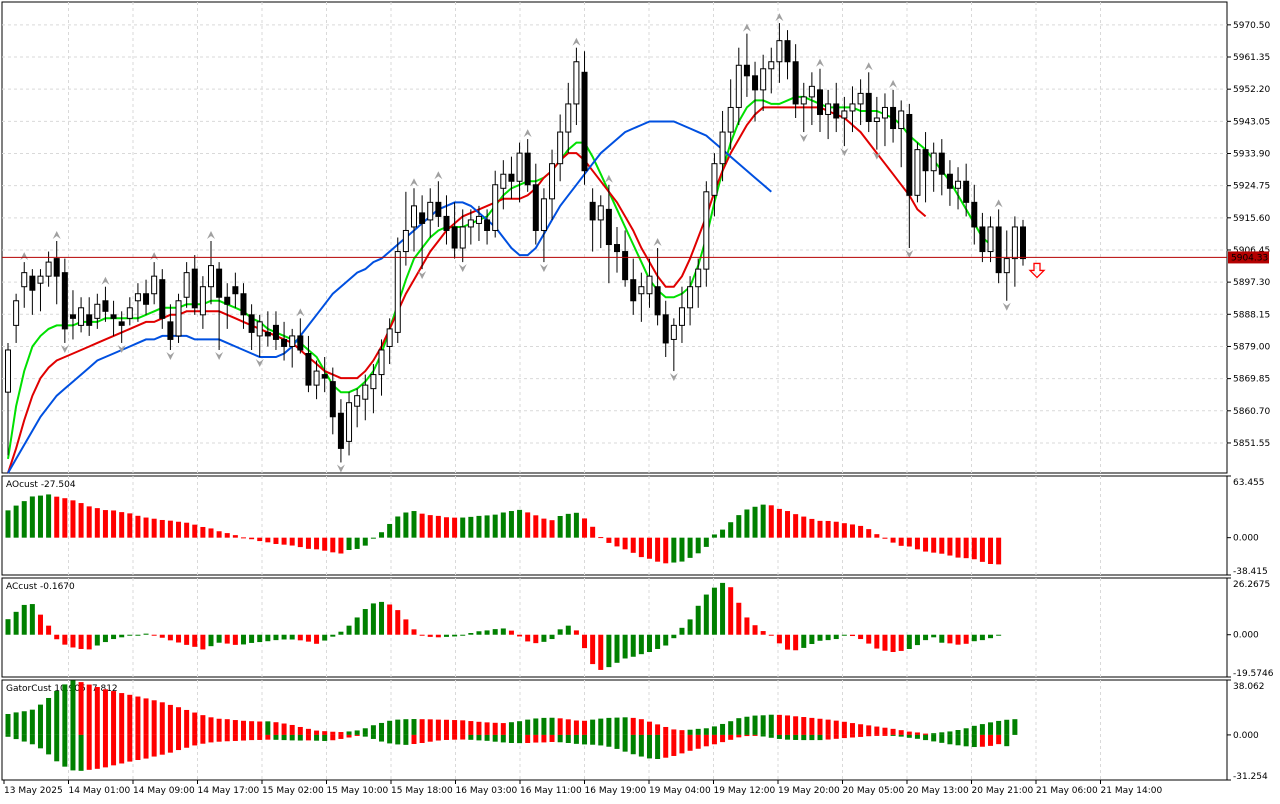  Describe the element at coordinates (164, 791) in the screenshot. I see `time-tick-label: 14 May 09:00` at that location.